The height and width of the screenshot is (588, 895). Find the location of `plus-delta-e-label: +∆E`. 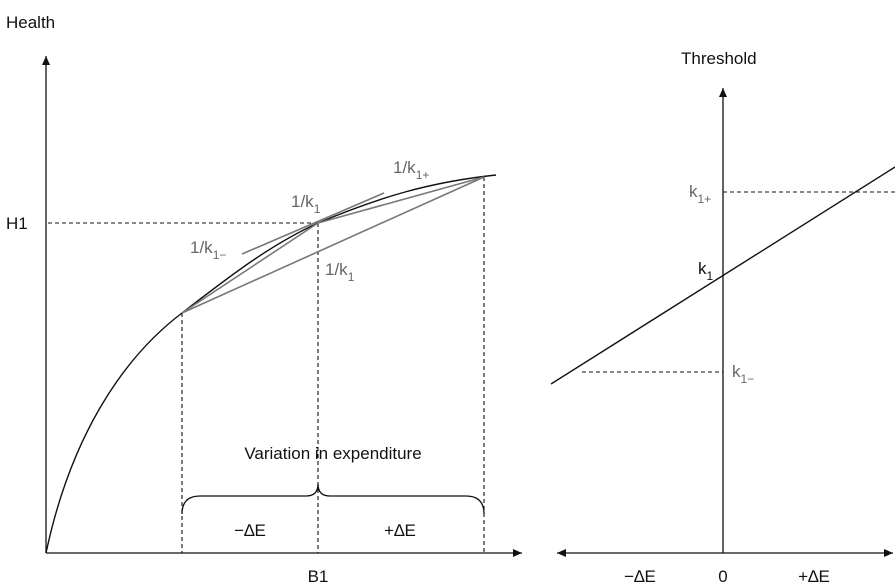

plus-delta-e-label: +∆E is located at coordinates (400, 530).